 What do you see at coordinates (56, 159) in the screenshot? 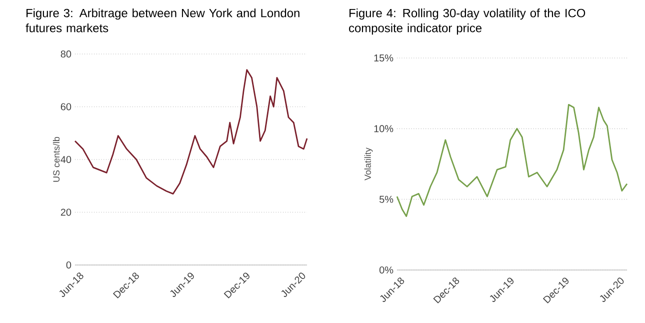
I see `y-axis-title: US cents/lb` at bounding box center [56, 159].